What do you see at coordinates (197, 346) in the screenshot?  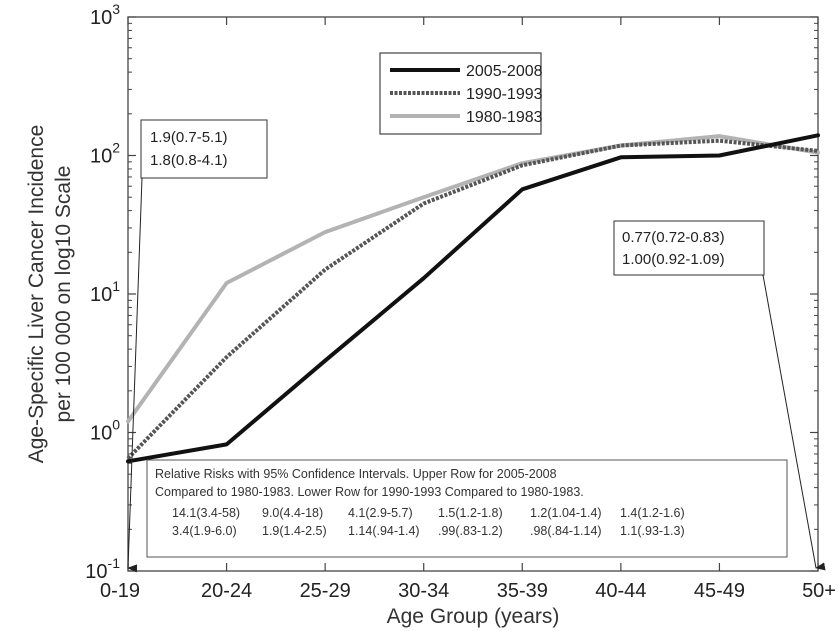 I see `left-annotation: 1.9(0.7-5.1) 1.8(0.8-4.1)` at bounding box center [197, 346].